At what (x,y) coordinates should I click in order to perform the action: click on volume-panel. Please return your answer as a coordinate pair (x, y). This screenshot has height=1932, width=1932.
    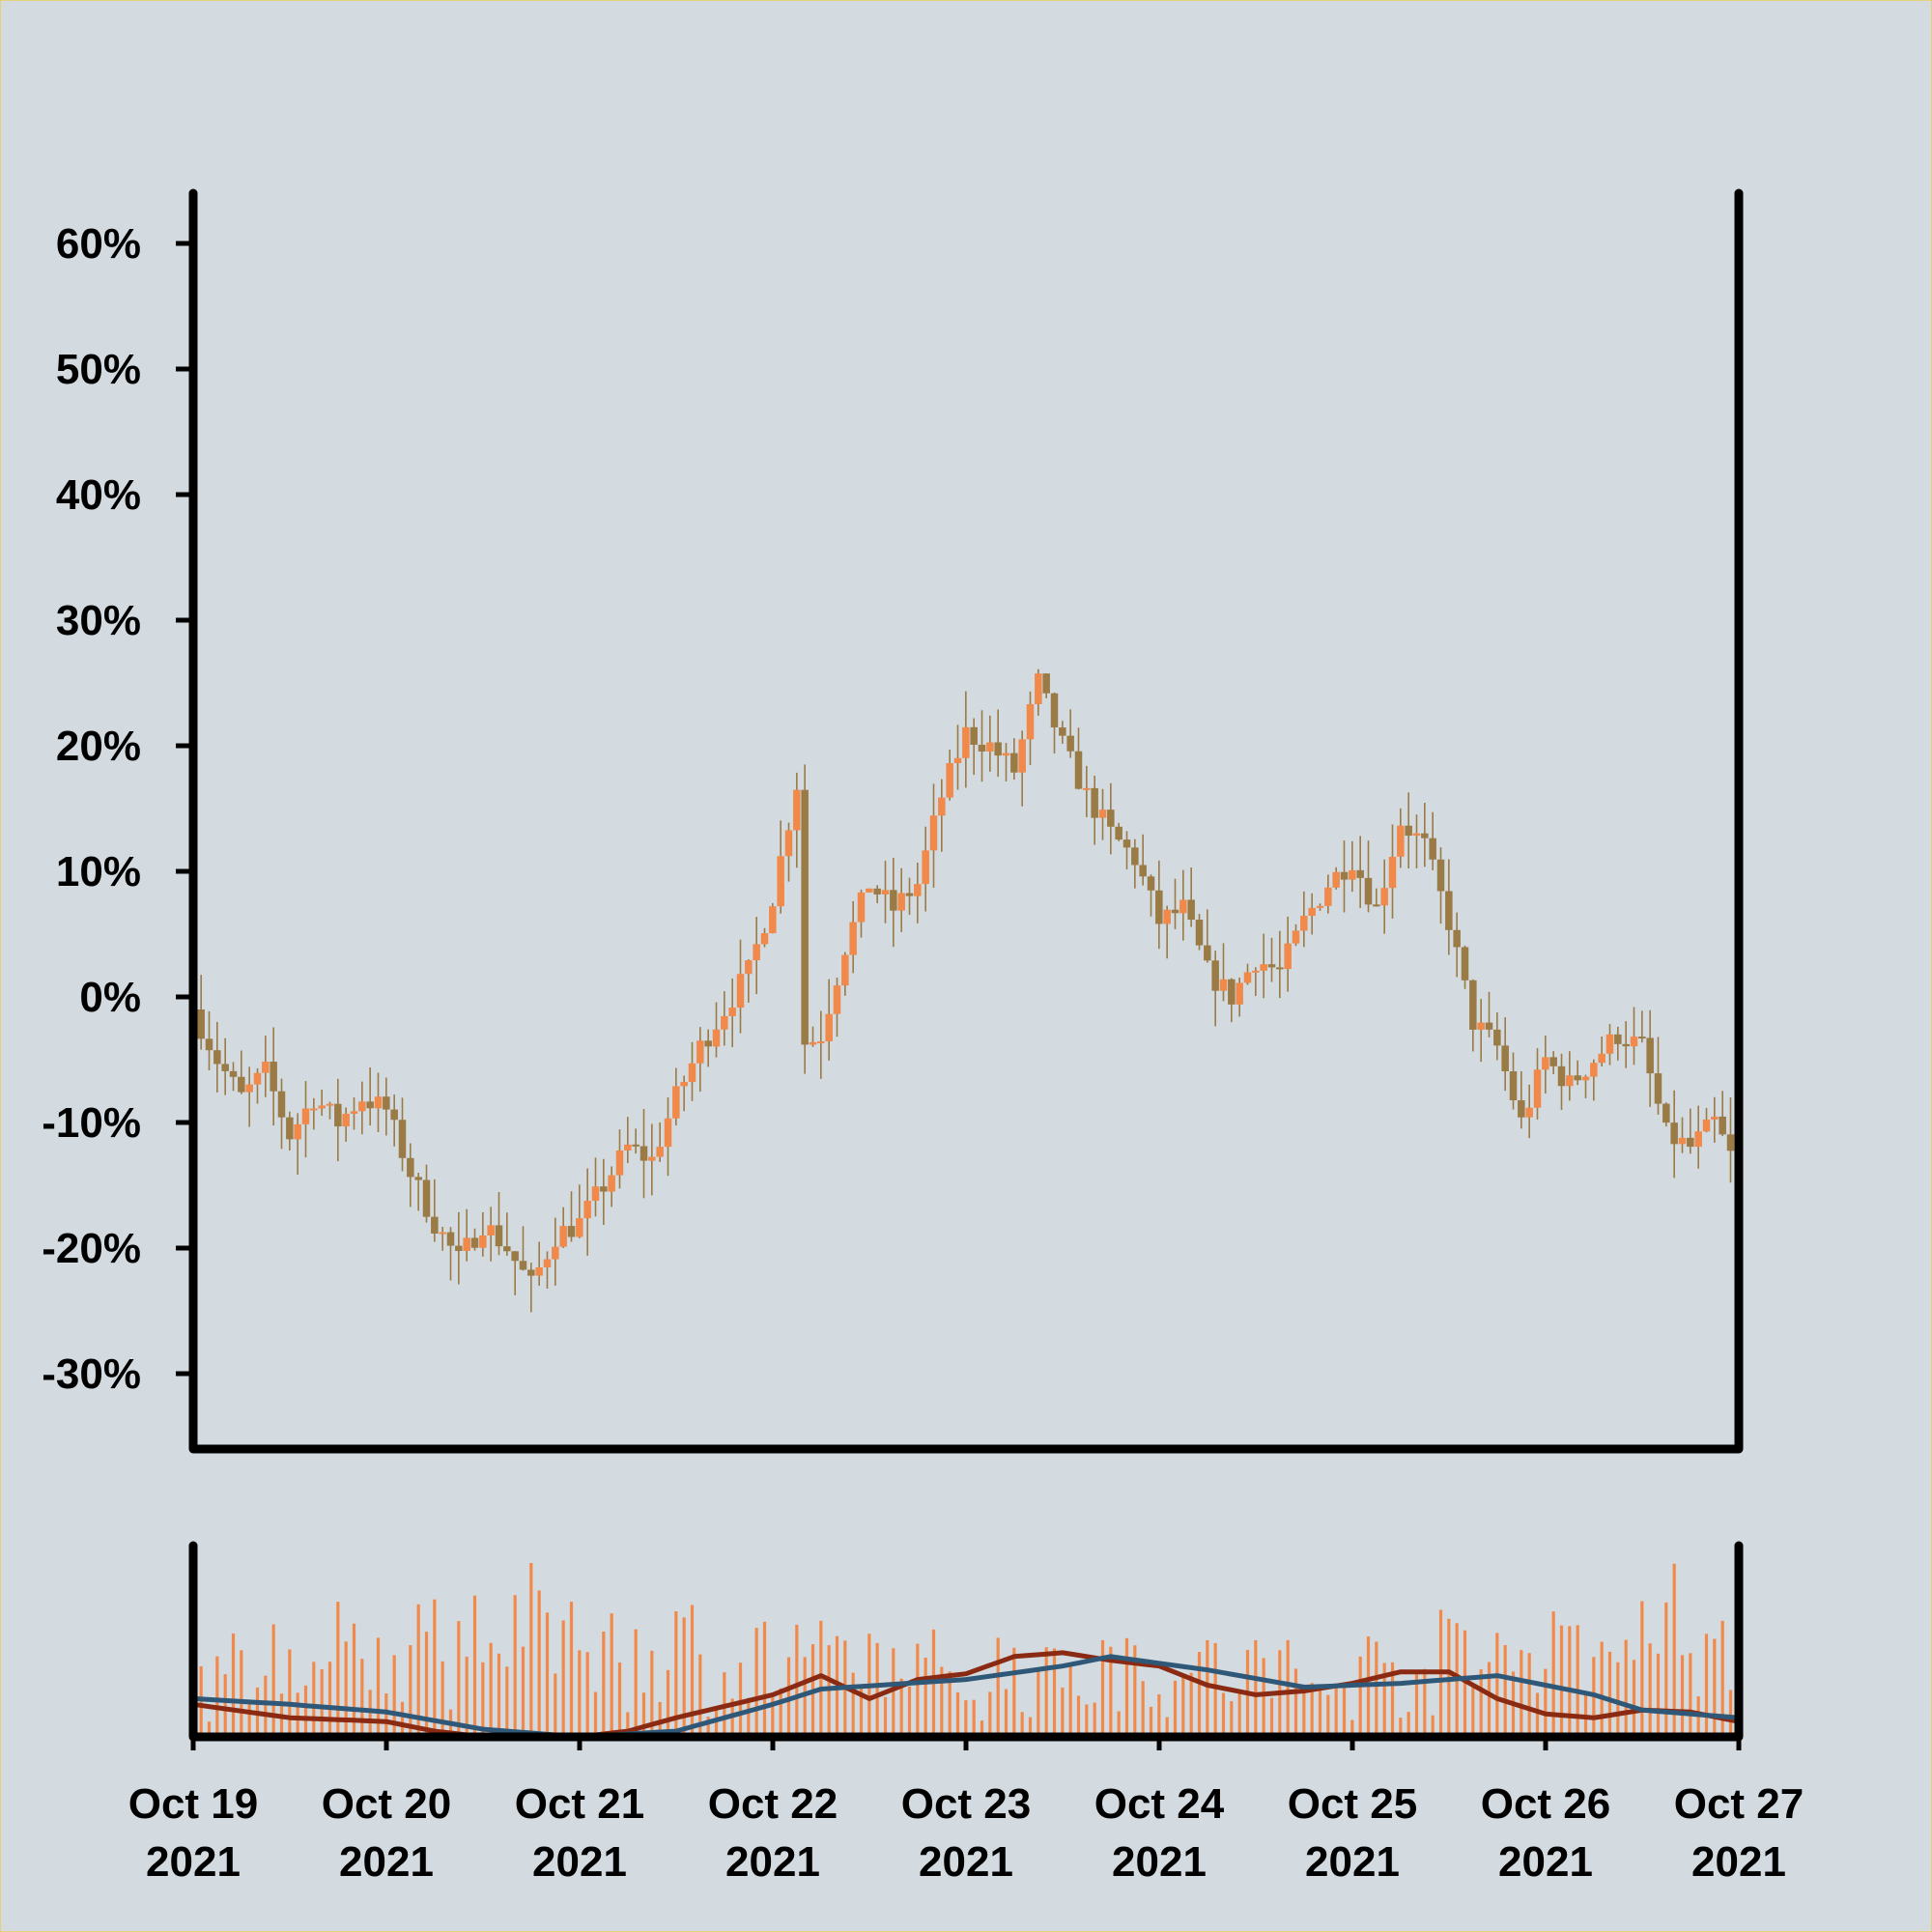
    Looking at the image, I should click on (966, 1641).